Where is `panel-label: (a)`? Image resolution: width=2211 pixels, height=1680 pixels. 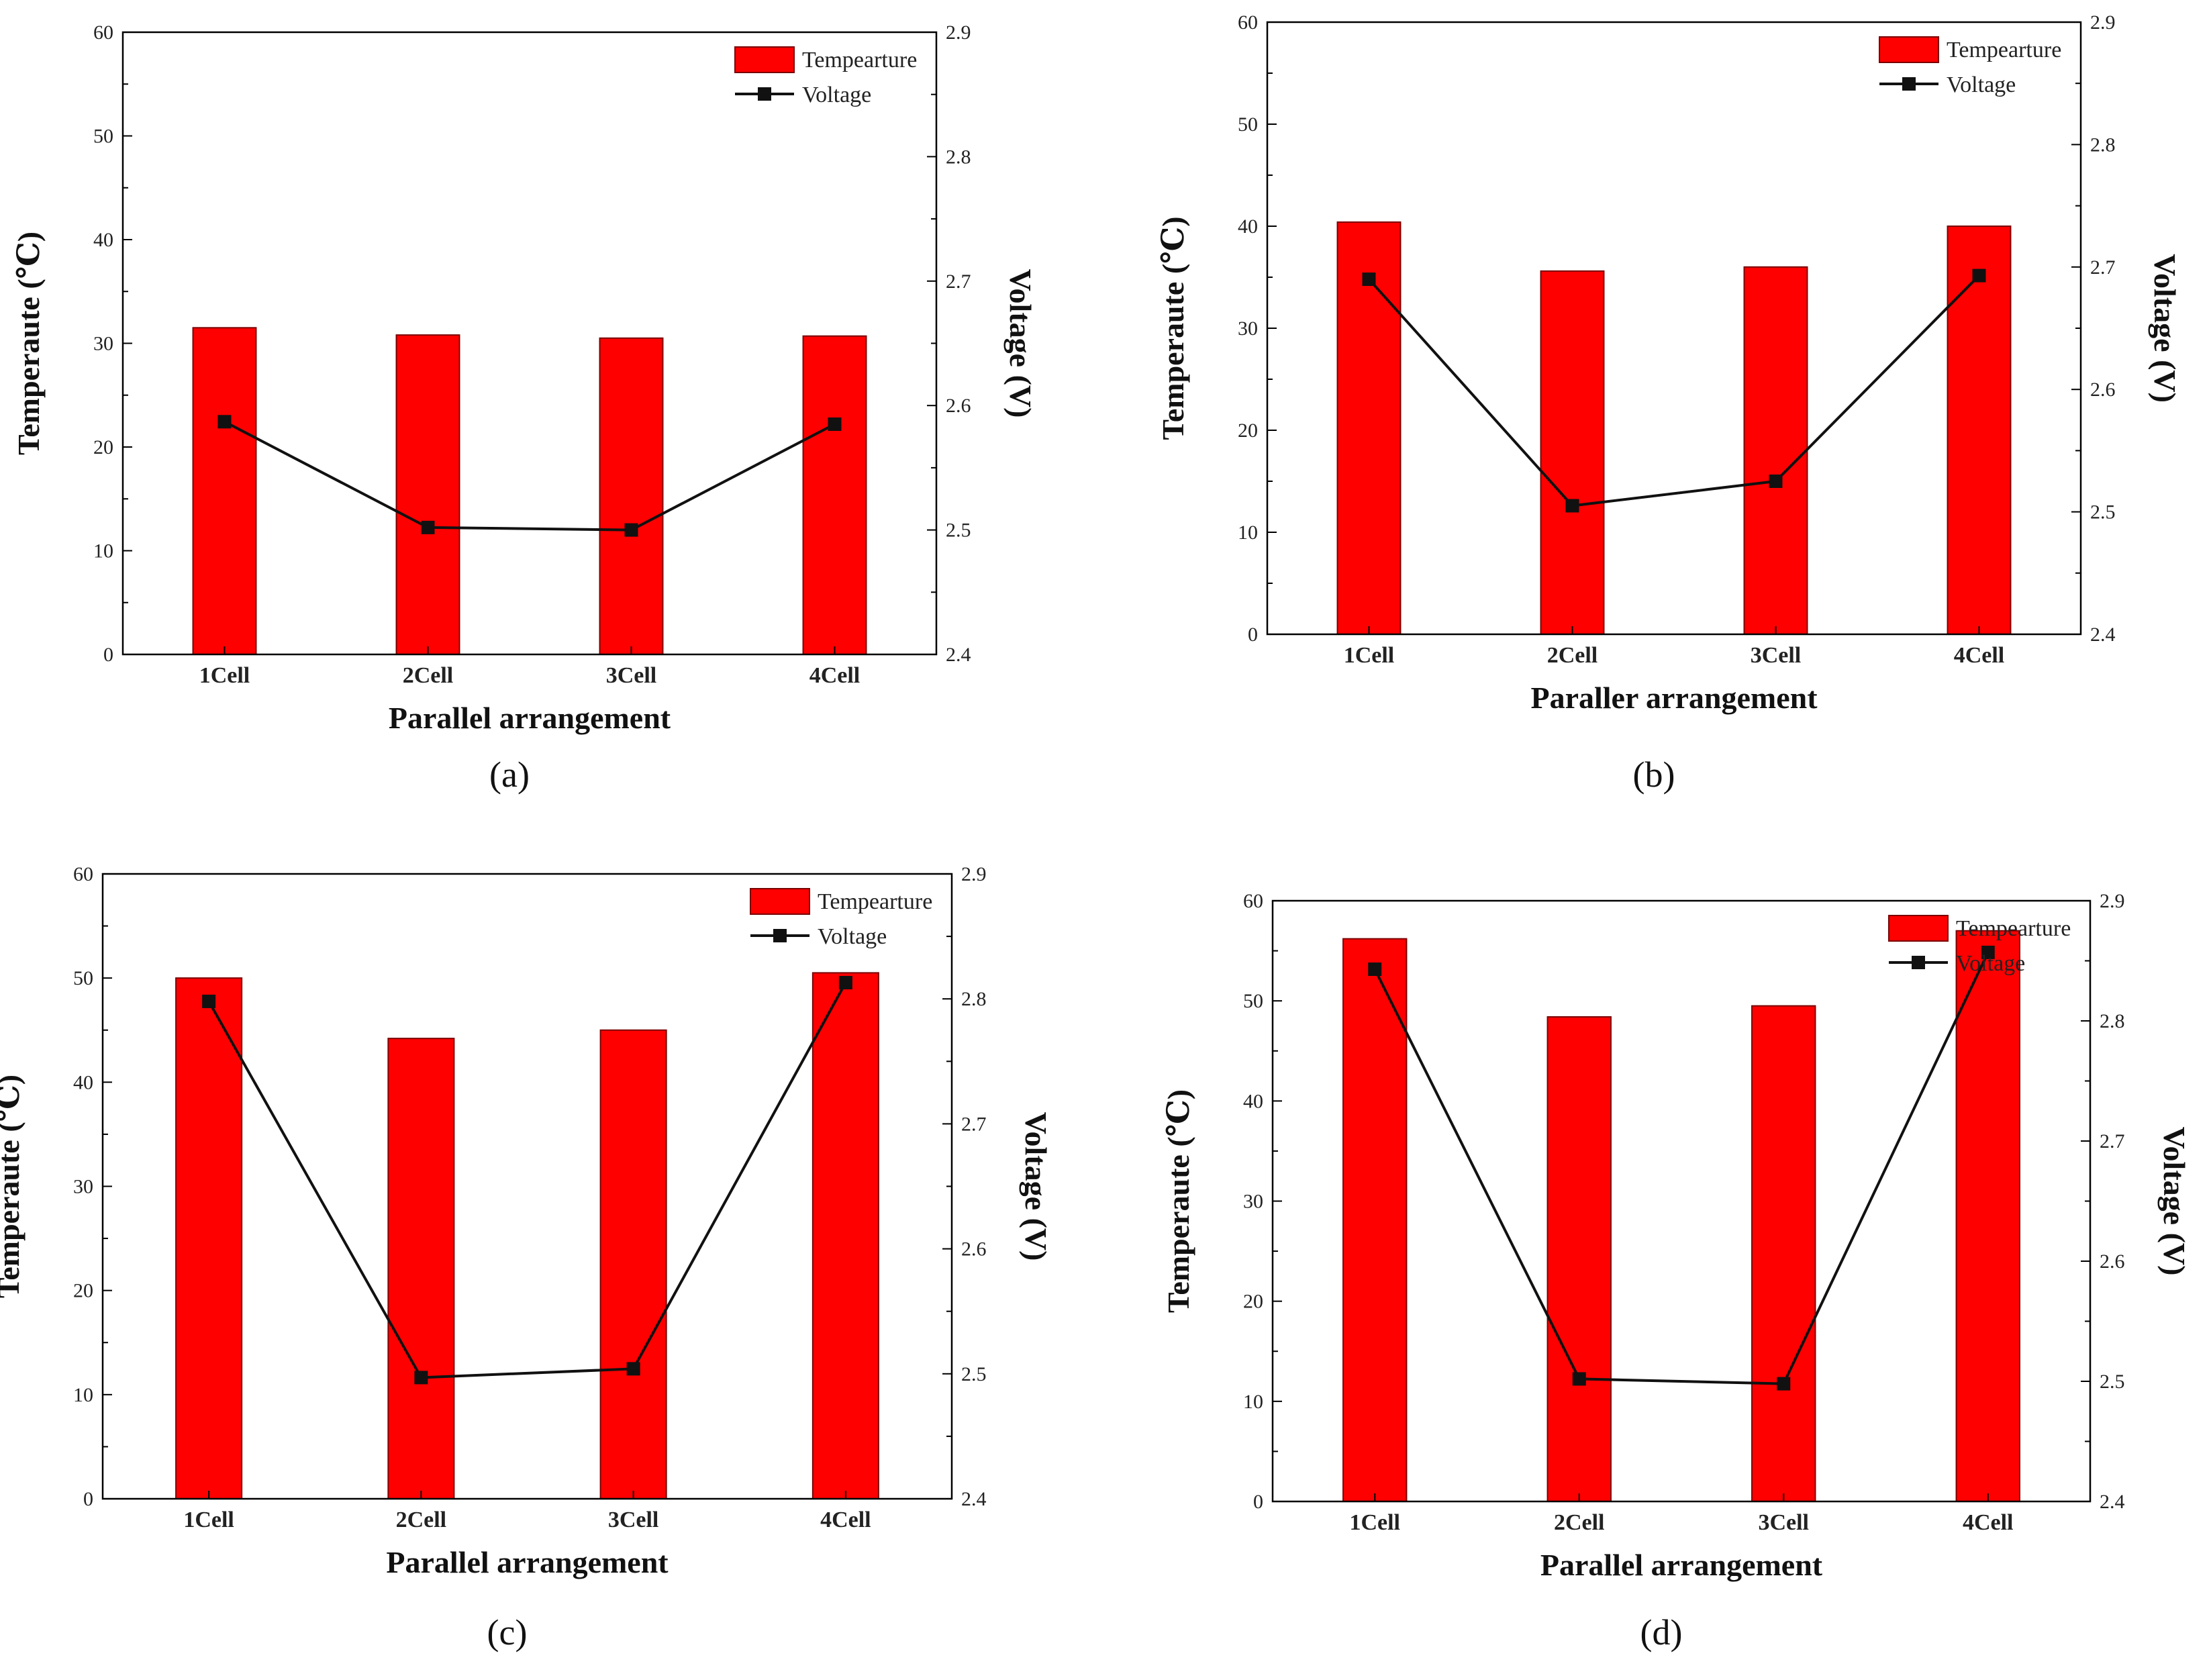 panel-label: (a) is located at coordinates (510, 775).